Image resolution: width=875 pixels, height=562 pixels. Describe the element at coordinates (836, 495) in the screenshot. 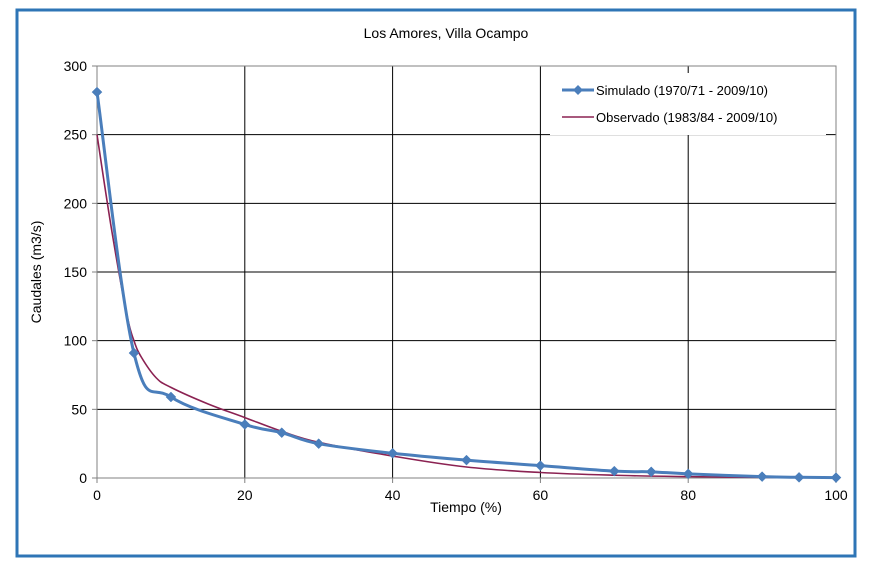

I see `x-tick-label: 100` at that location.